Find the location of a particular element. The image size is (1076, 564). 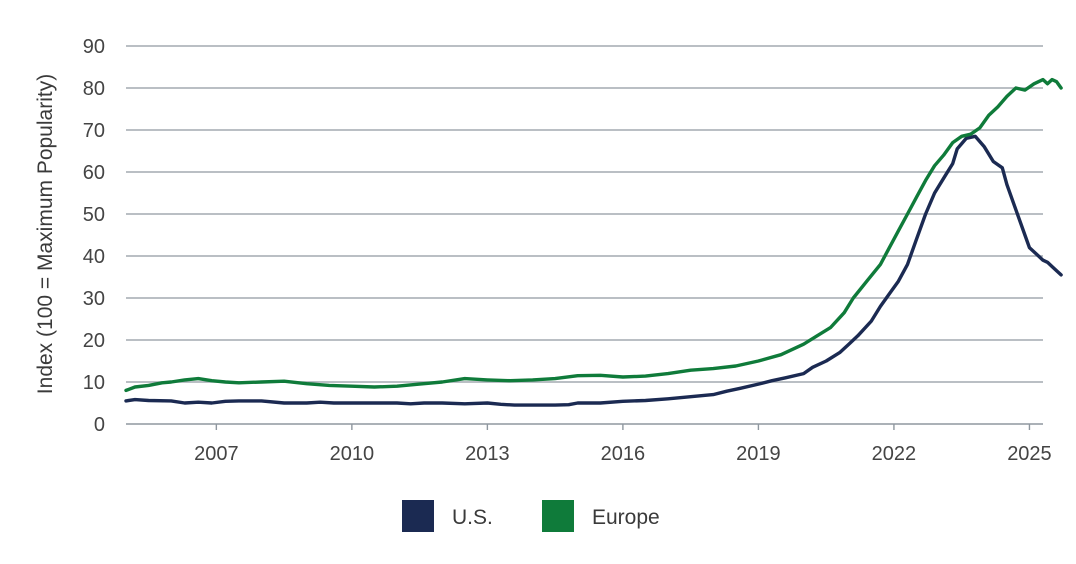

y-tick-label: 20 is located at coordinates (94, 341).